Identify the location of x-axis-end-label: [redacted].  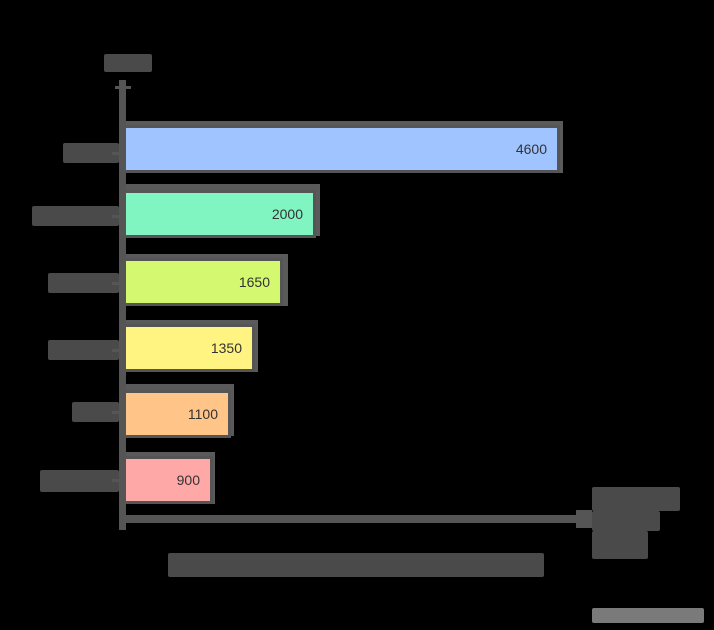
(636, 499).